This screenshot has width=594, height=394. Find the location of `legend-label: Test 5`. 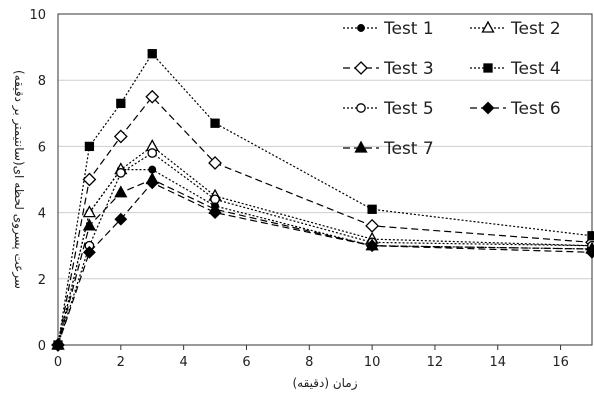

legend-label: Test 5 is located at coordinates (408, 109).